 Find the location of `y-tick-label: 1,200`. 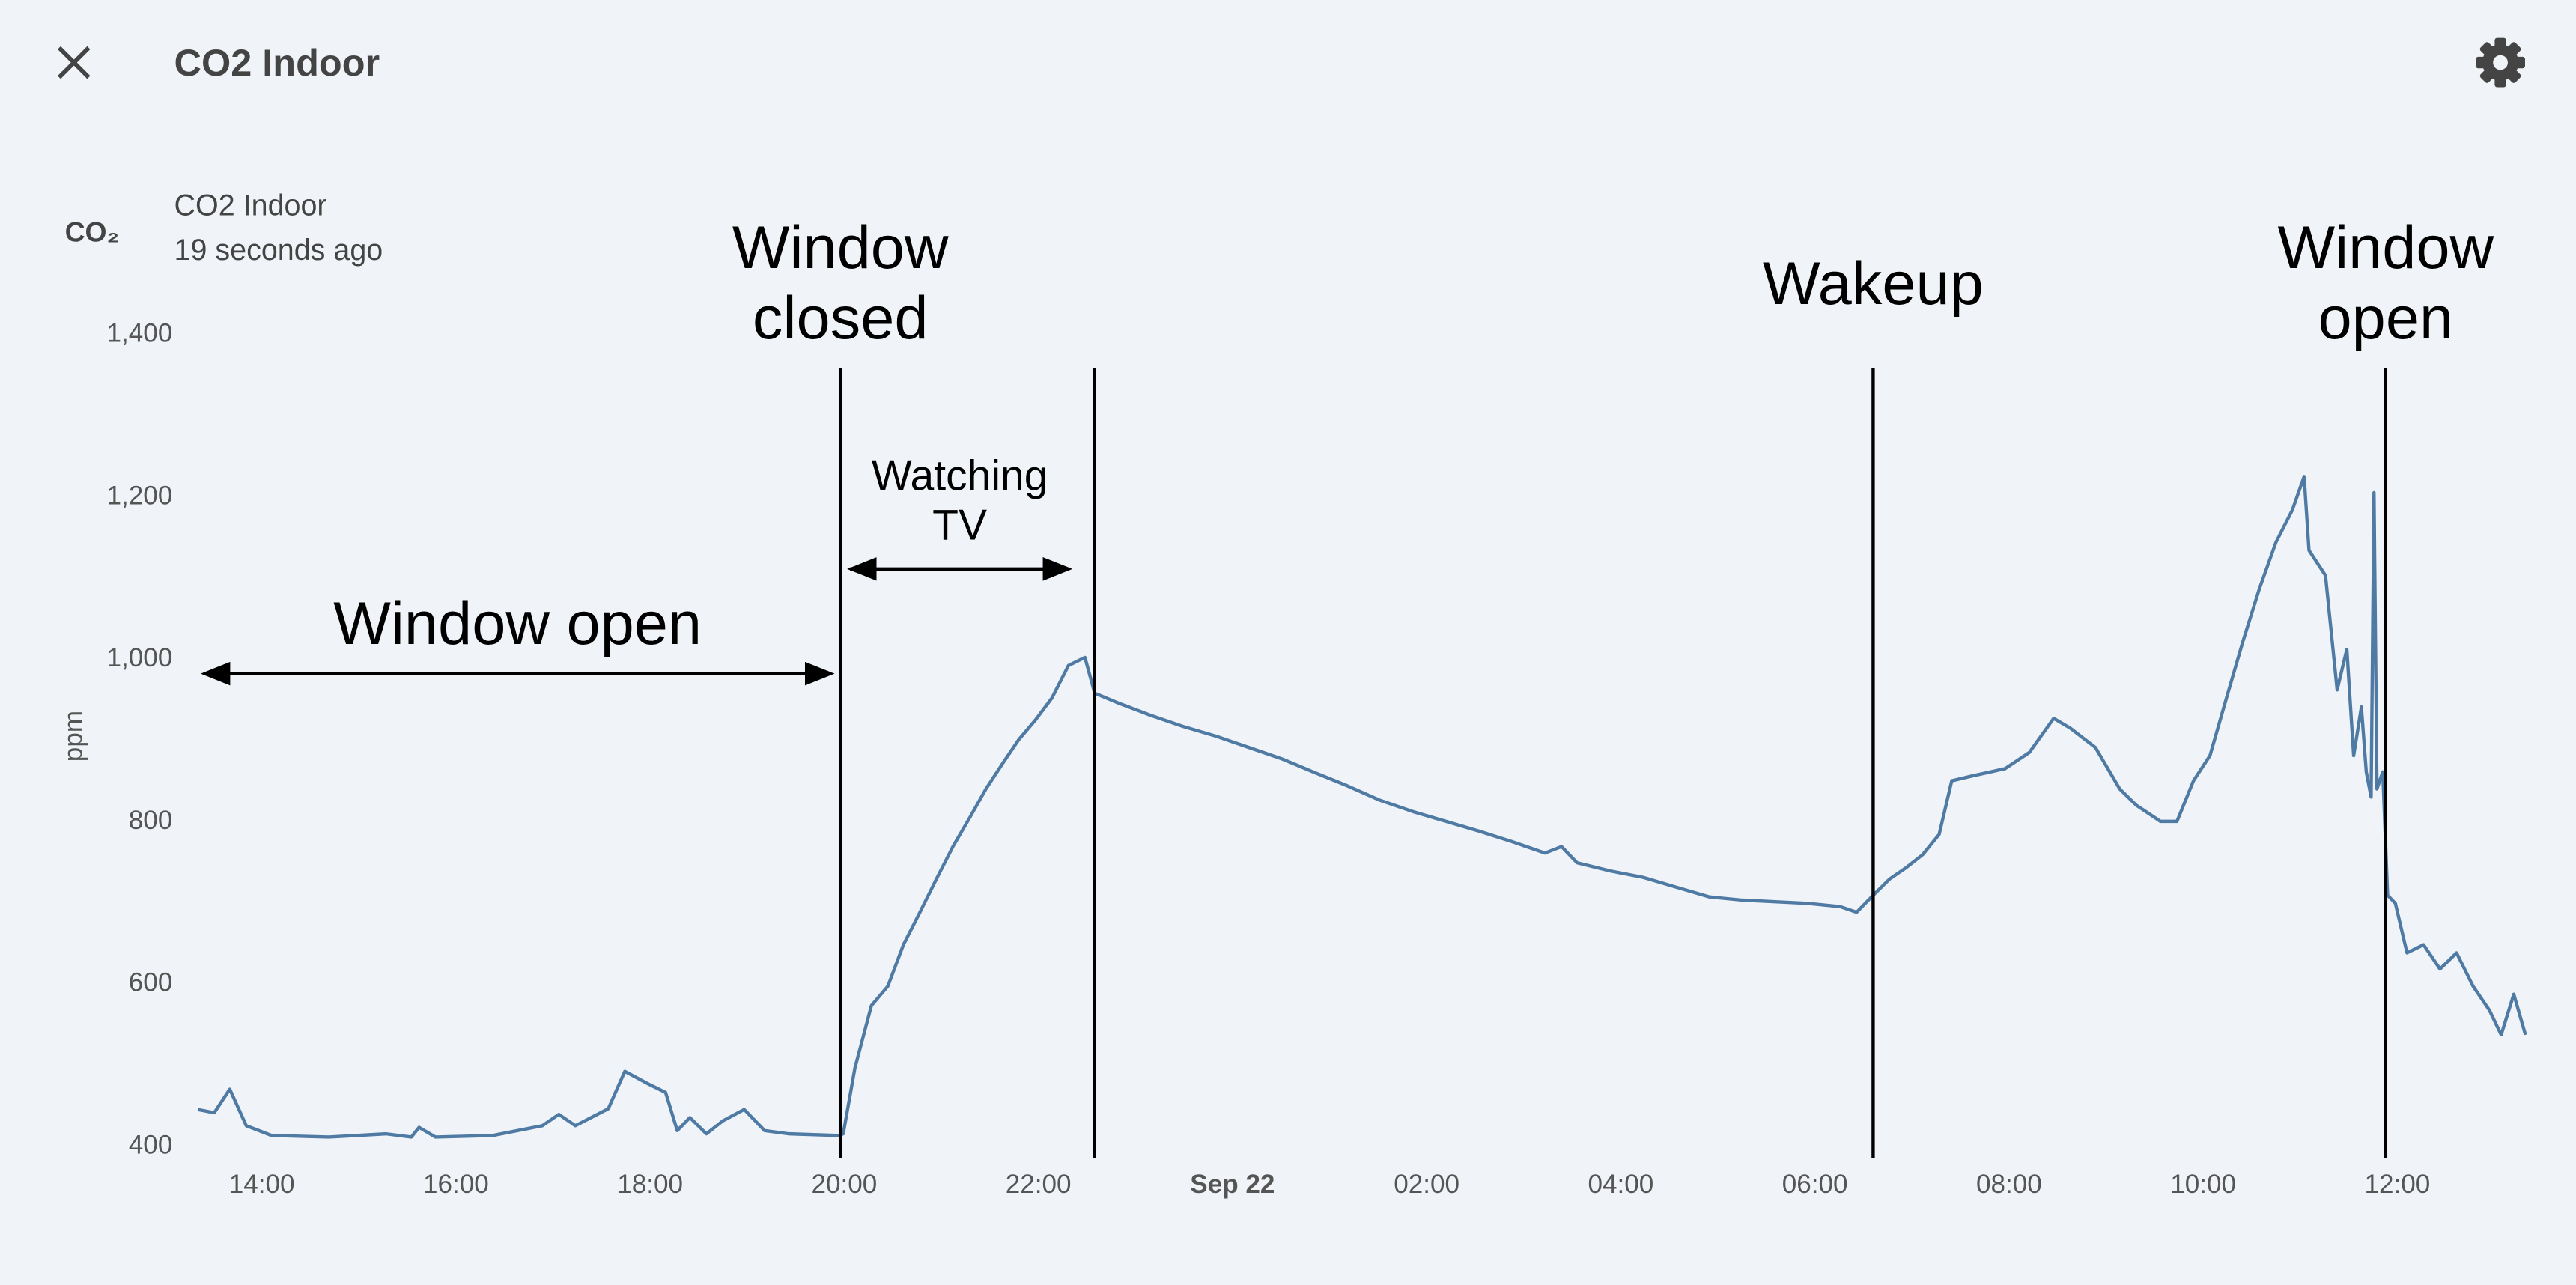

y-tick-label: 1,200 is located at coordinates (140, 495).